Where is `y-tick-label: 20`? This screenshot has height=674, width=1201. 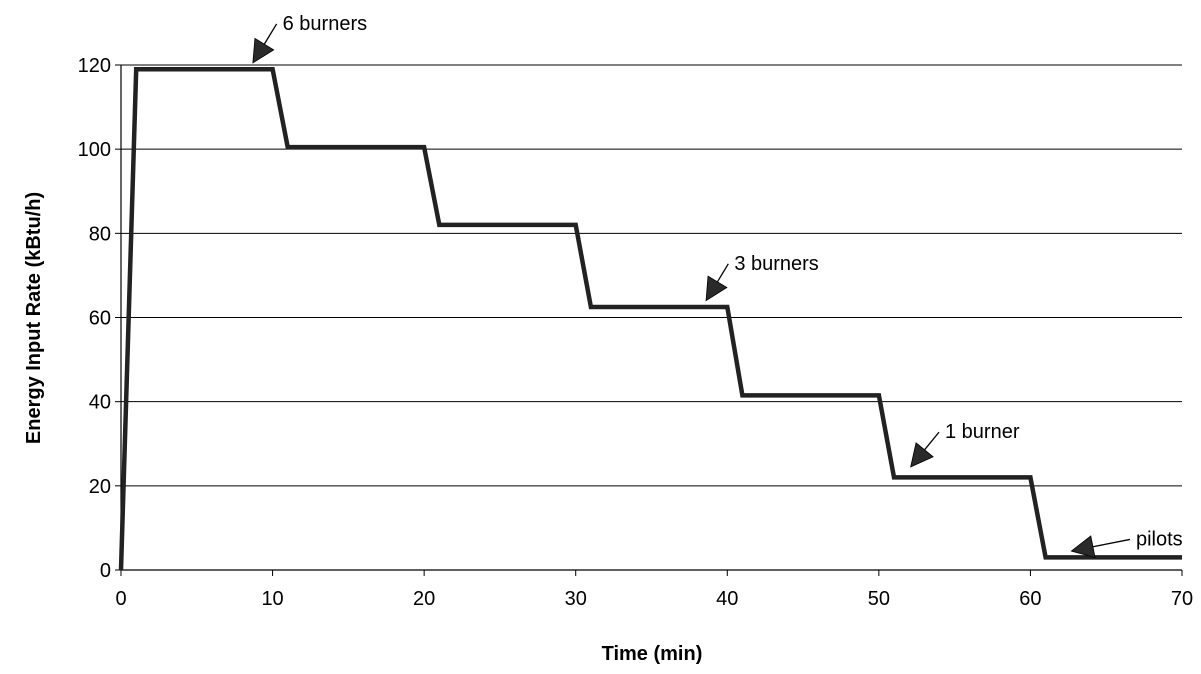 y-tick-label: 20 is located at coordinates (100, 487).